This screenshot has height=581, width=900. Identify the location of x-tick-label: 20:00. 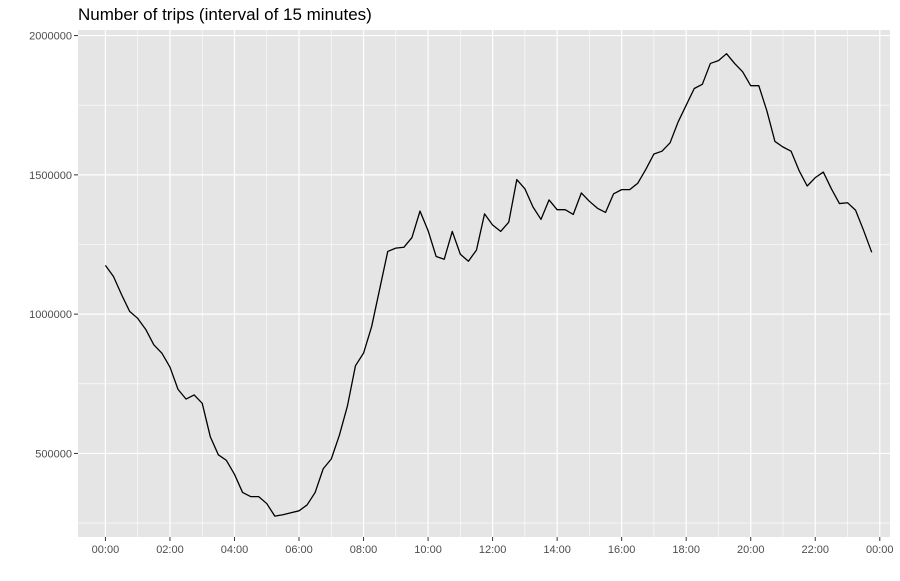
(751, 550).